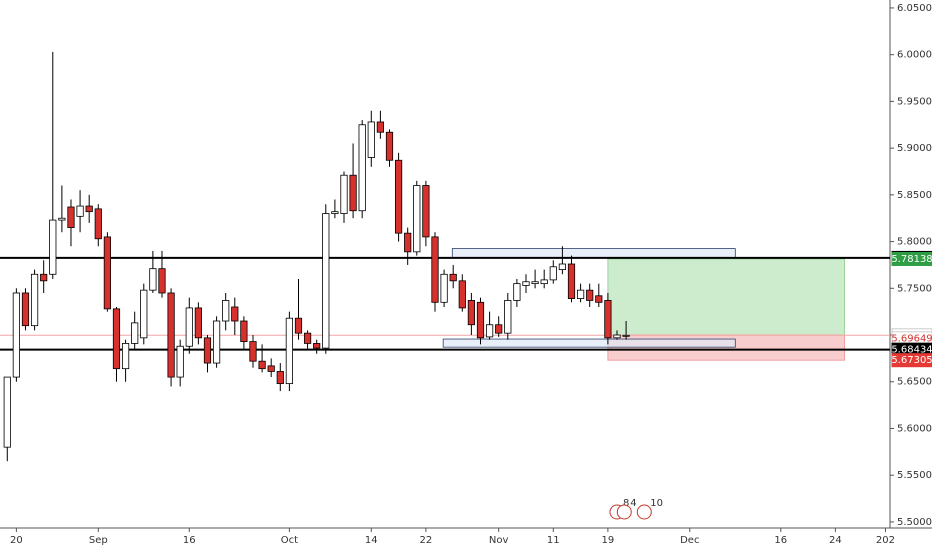 This screenshot has width=932, height=554. Describe the element at coordinates (914, 8) in the screenshot. I see `y-tick-label: 6.05000` at that location.